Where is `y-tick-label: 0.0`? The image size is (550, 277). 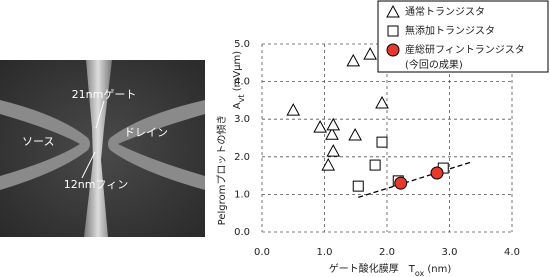 y-tick-label: 0.0 is located at coordinates (242, 232).